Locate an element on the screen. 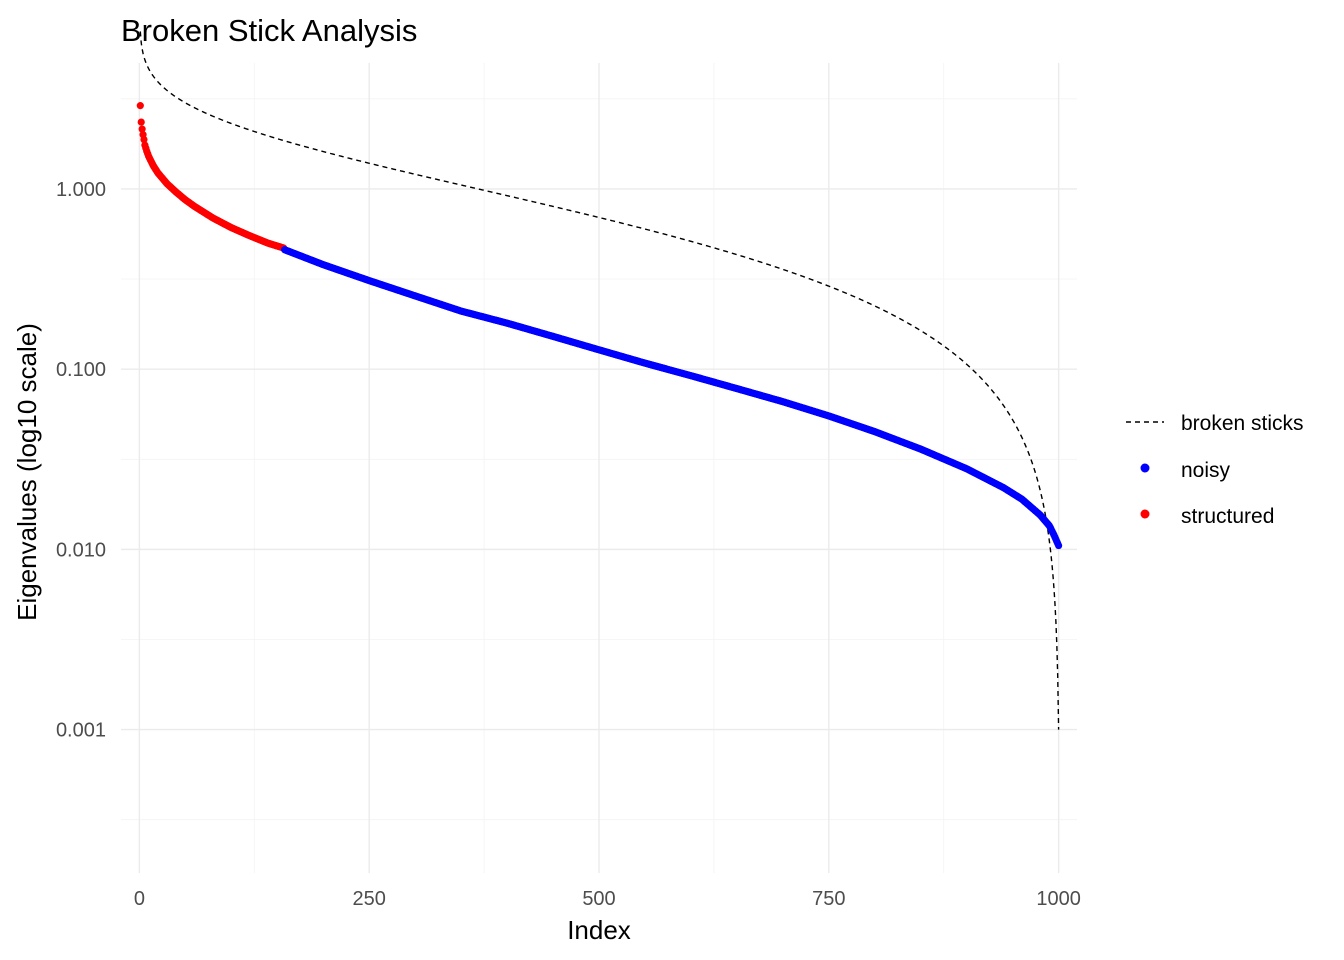 This screenshot has width=1344, height=960. noisy-point is located at coordinates (1059, 545).